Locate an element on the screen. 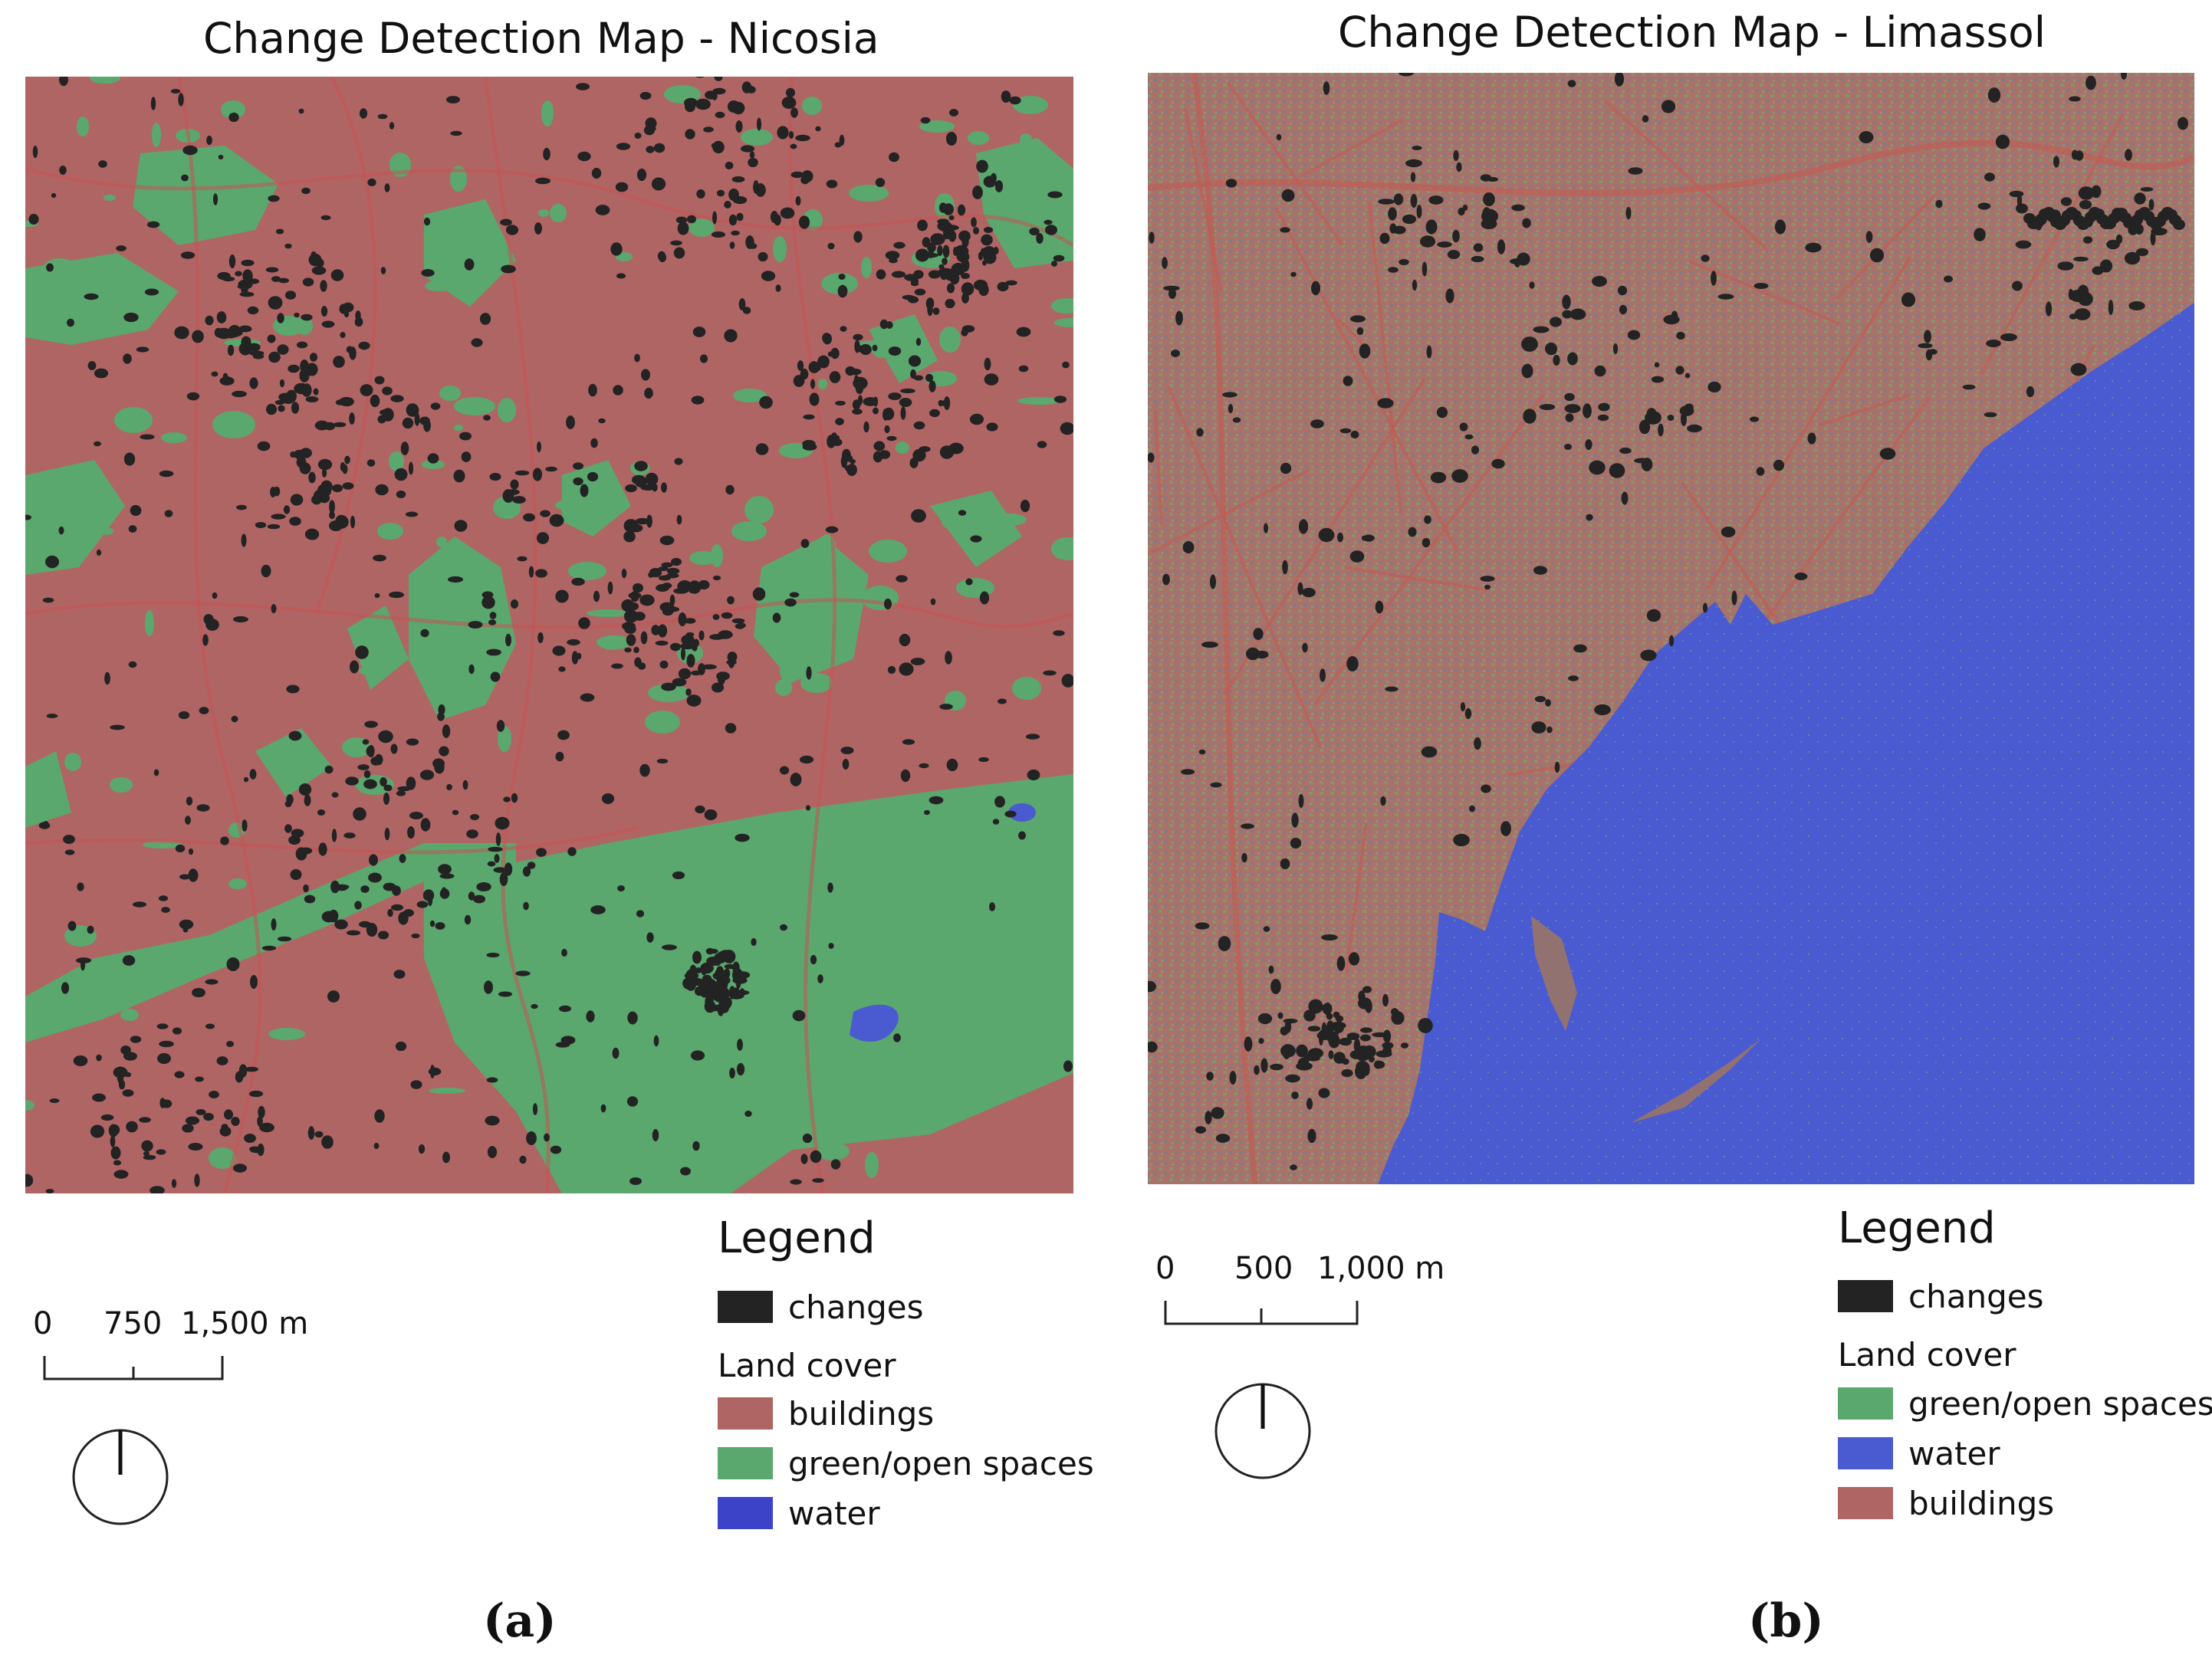  scale-label-end: 1,000 m is located at coordinates (1381, 1268).